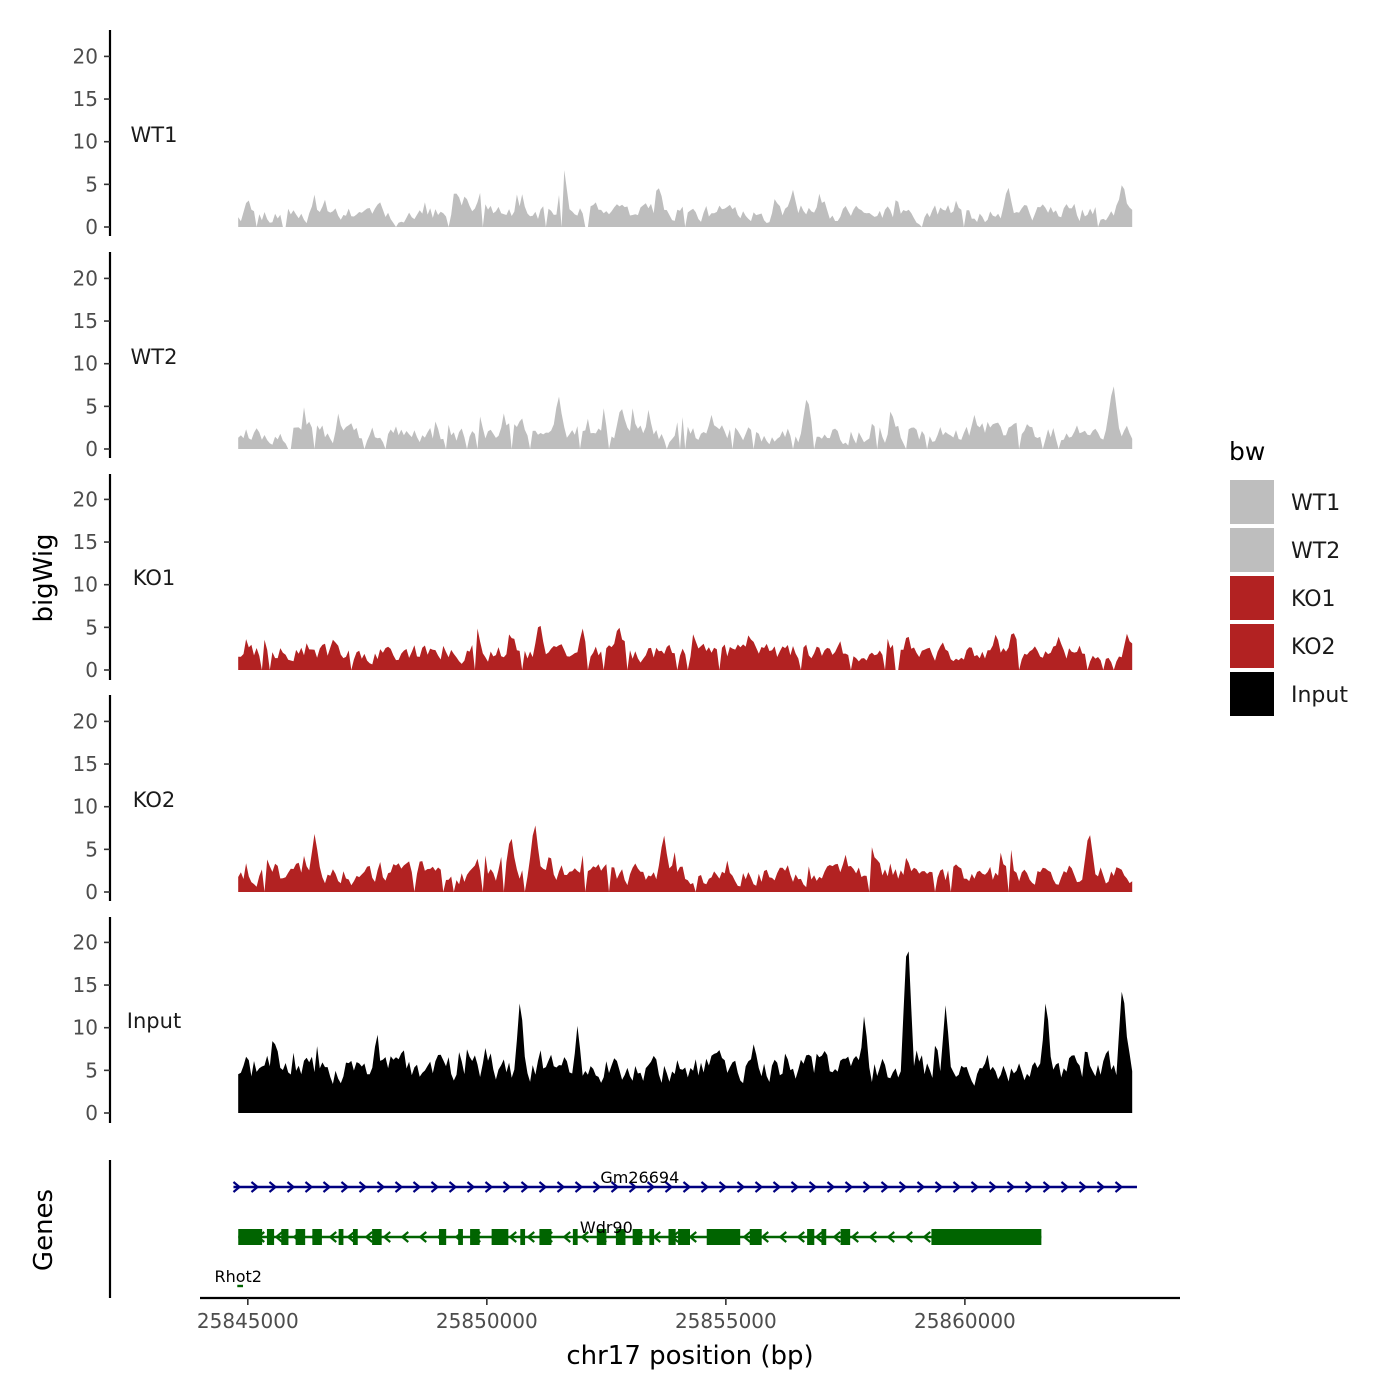 This screenshot has width=1400, height=1400. I want to click on legend-label-ko1: KO1, so click(1313, 599).